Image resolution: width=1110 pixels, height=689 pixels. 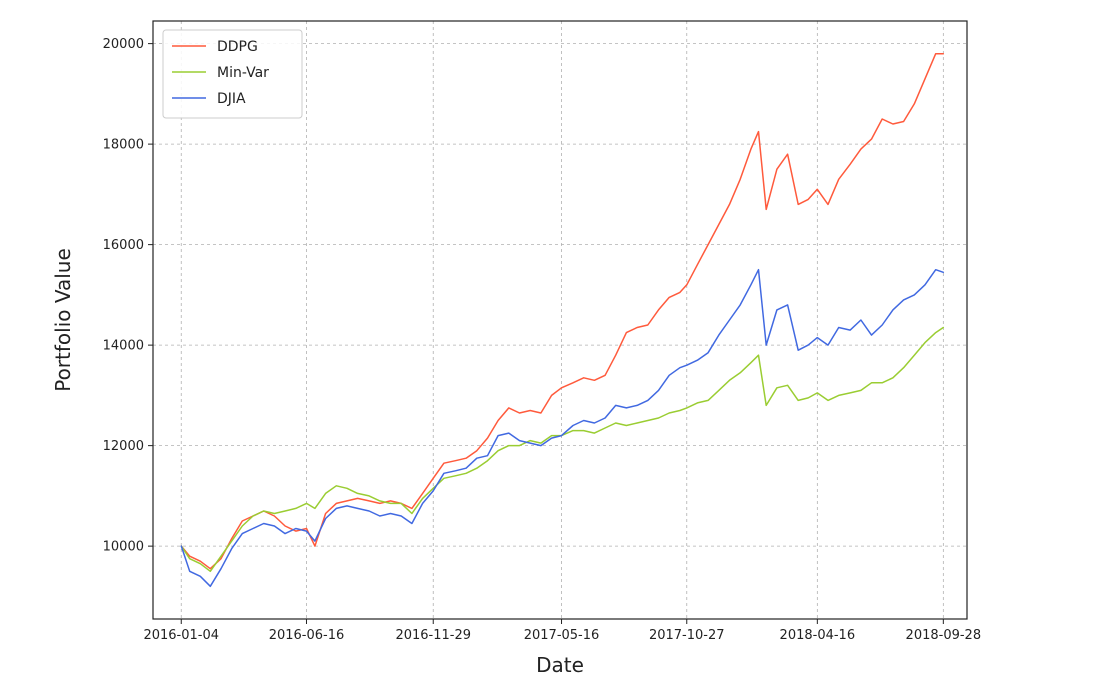 What do you see at coordinates (181, 635) in the screenshot?
I see `x-tick-label: 2016-01-04` at bounding box center [181, 635].